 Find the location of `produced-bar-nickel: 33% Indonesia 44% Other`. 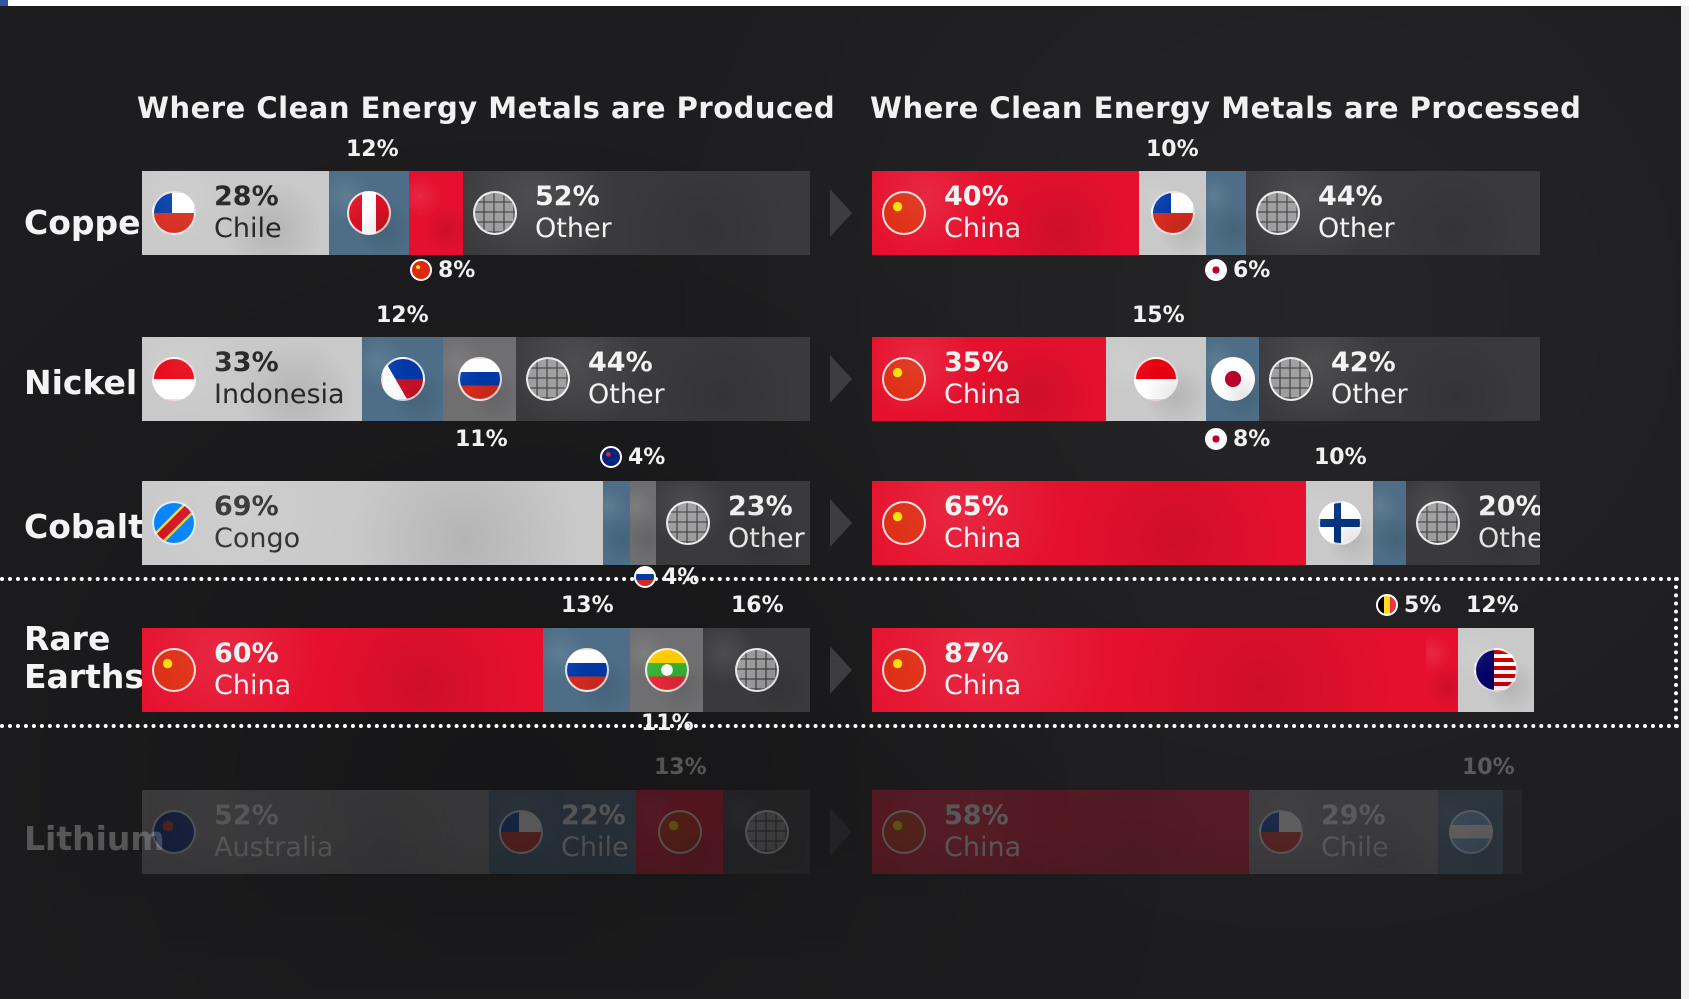

produced-bar-nickel: 33% Indonesia 44% Other is located at coordinates (476, 379).